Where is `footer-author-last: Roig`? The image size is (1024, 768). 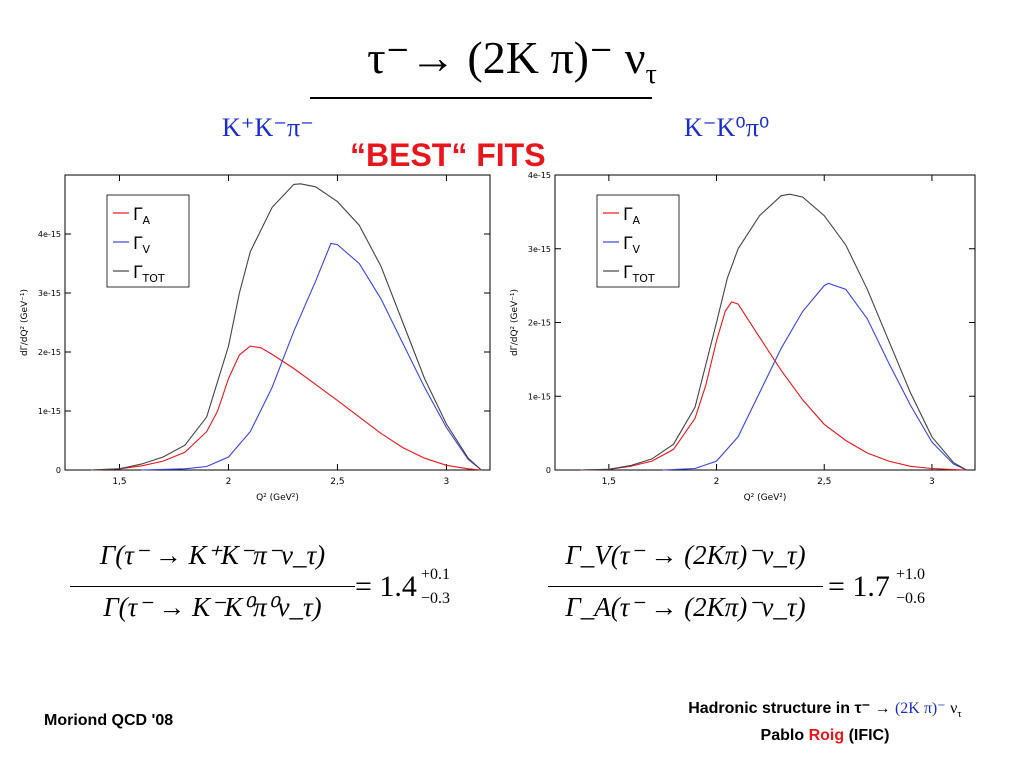
footer-author-last: Roig is located at coordinates (826, 736).